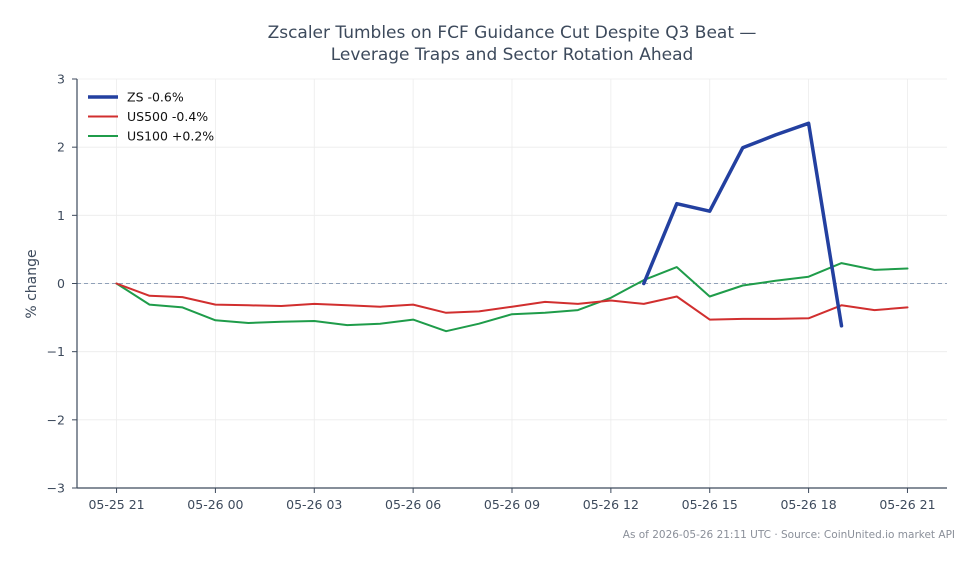  Describe the element at coordinates (907, 504) in the screenshot. I see `x-tick-label: 05-26 21` at that location.